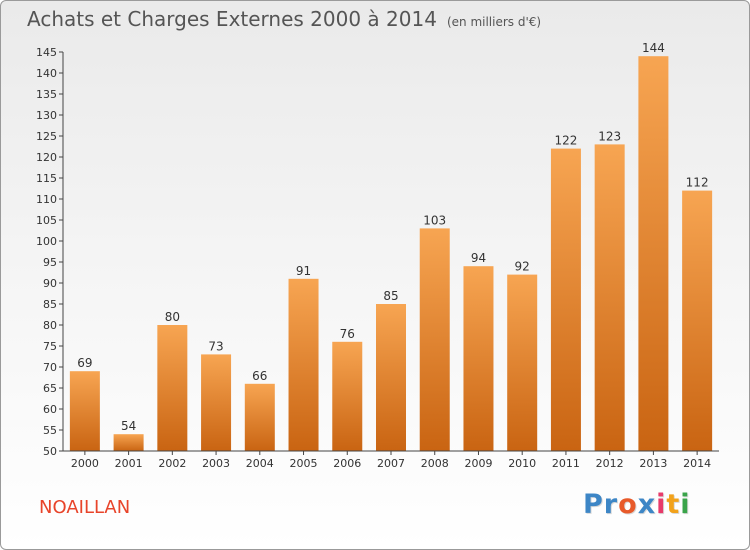 The width and height of the screenshot is (750, 550). What do you see at coordinates (303, 364) in the screenshot?
I see `bar-2005` at bounding box center [303, 364].